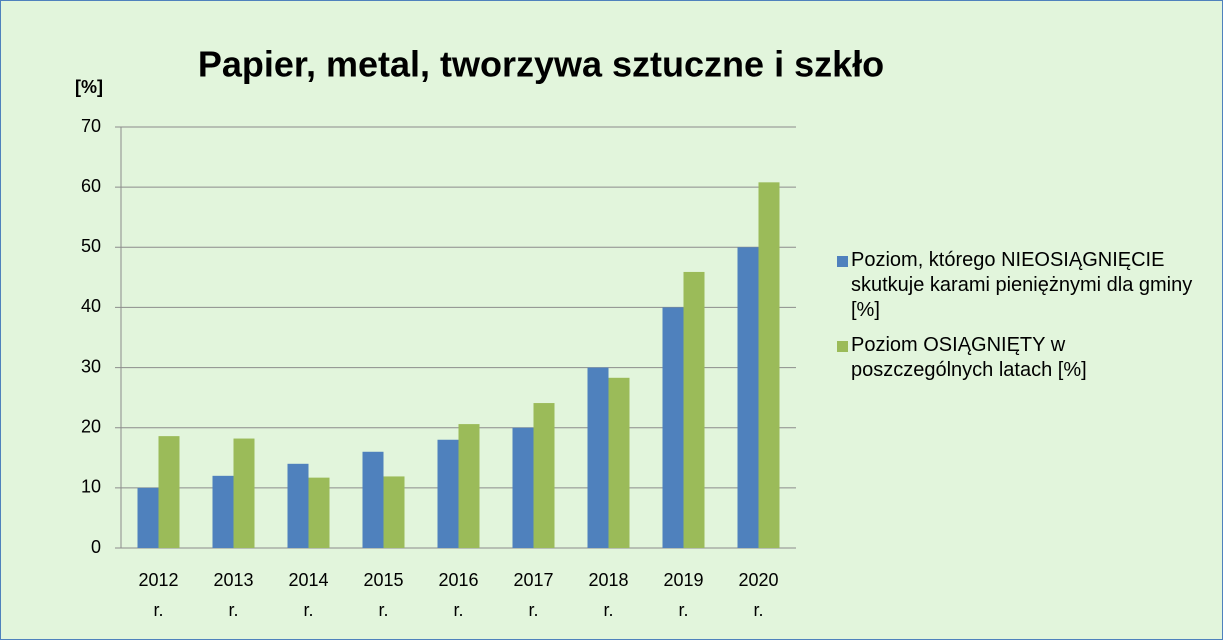 The height and width of the screenshot is (640, 1223). Describe the element at coordinates (533, 595) in the screenshot. I see `x-tick-label: 2017 r.` at that location.